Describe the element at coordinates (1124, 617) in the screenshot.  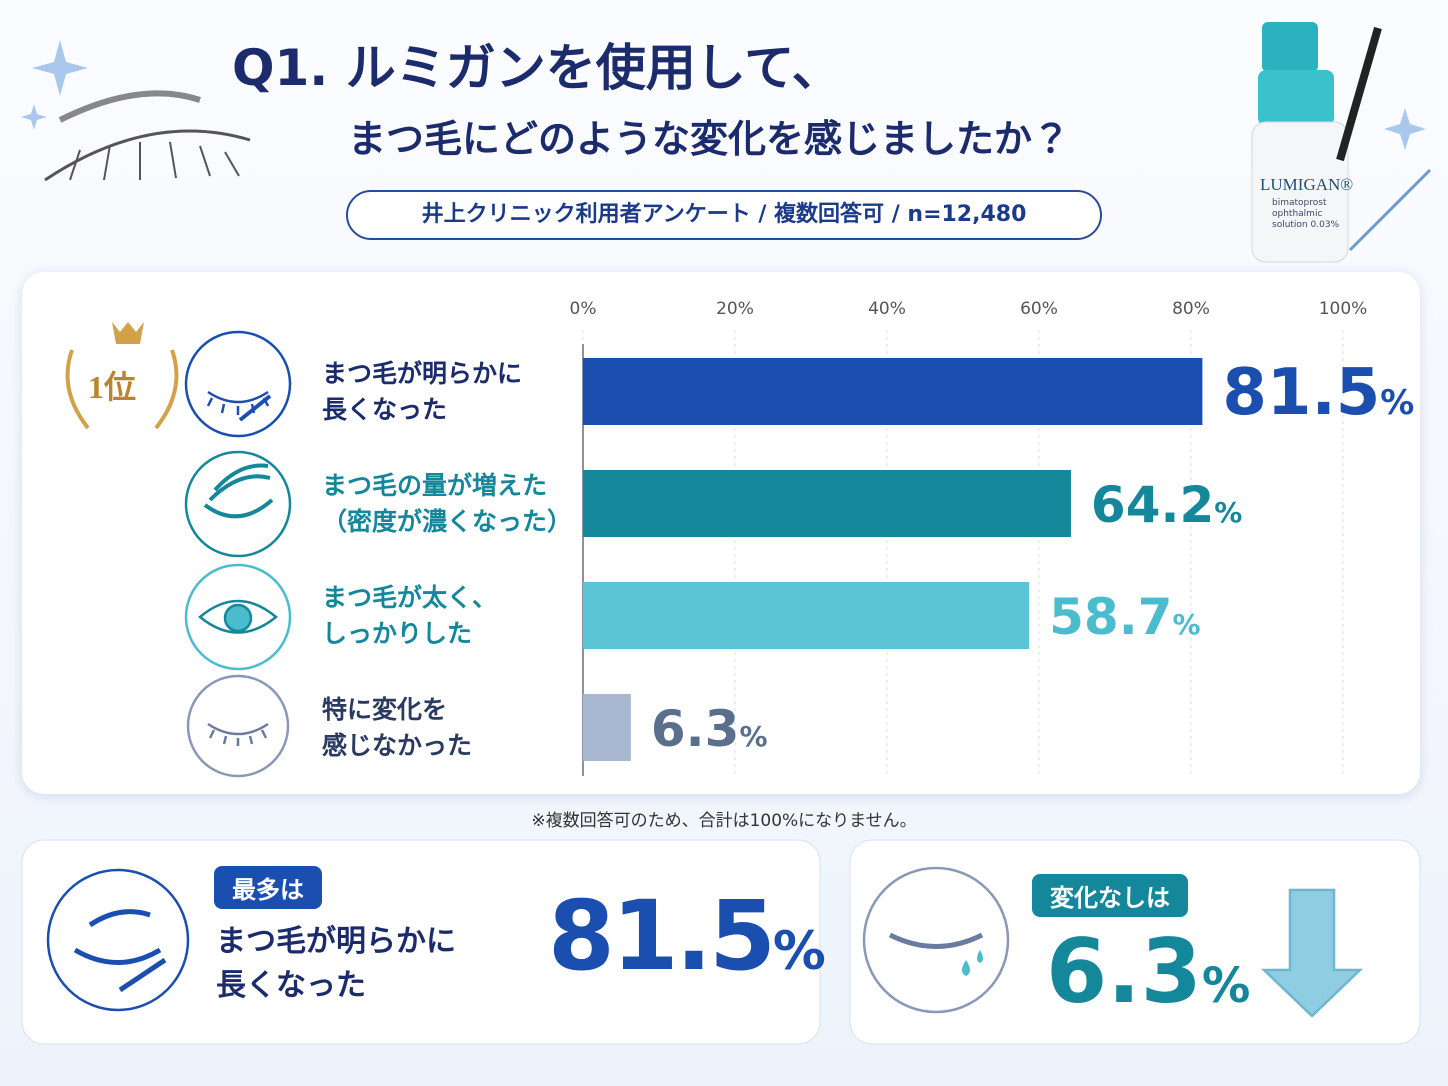
I see `value-label: 58.7%` at that location.